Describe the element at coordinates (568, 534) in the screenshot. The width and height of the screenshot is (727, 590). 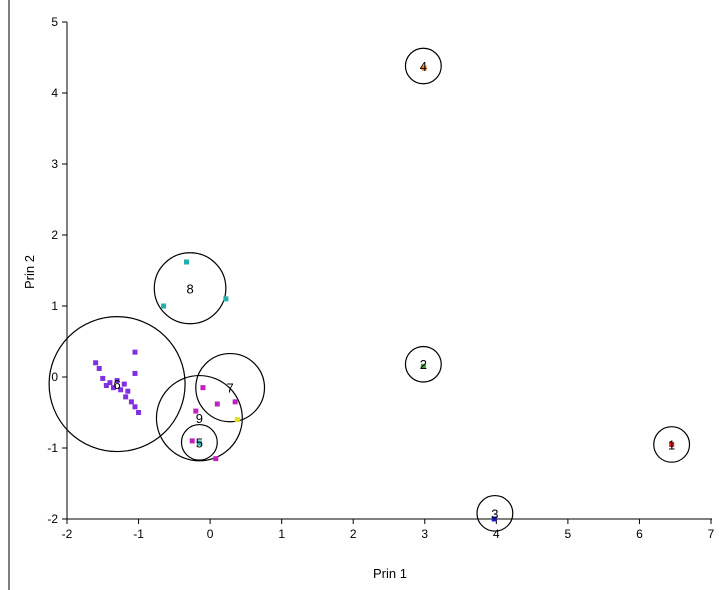
I see `x-tick-label: 5` at that location.